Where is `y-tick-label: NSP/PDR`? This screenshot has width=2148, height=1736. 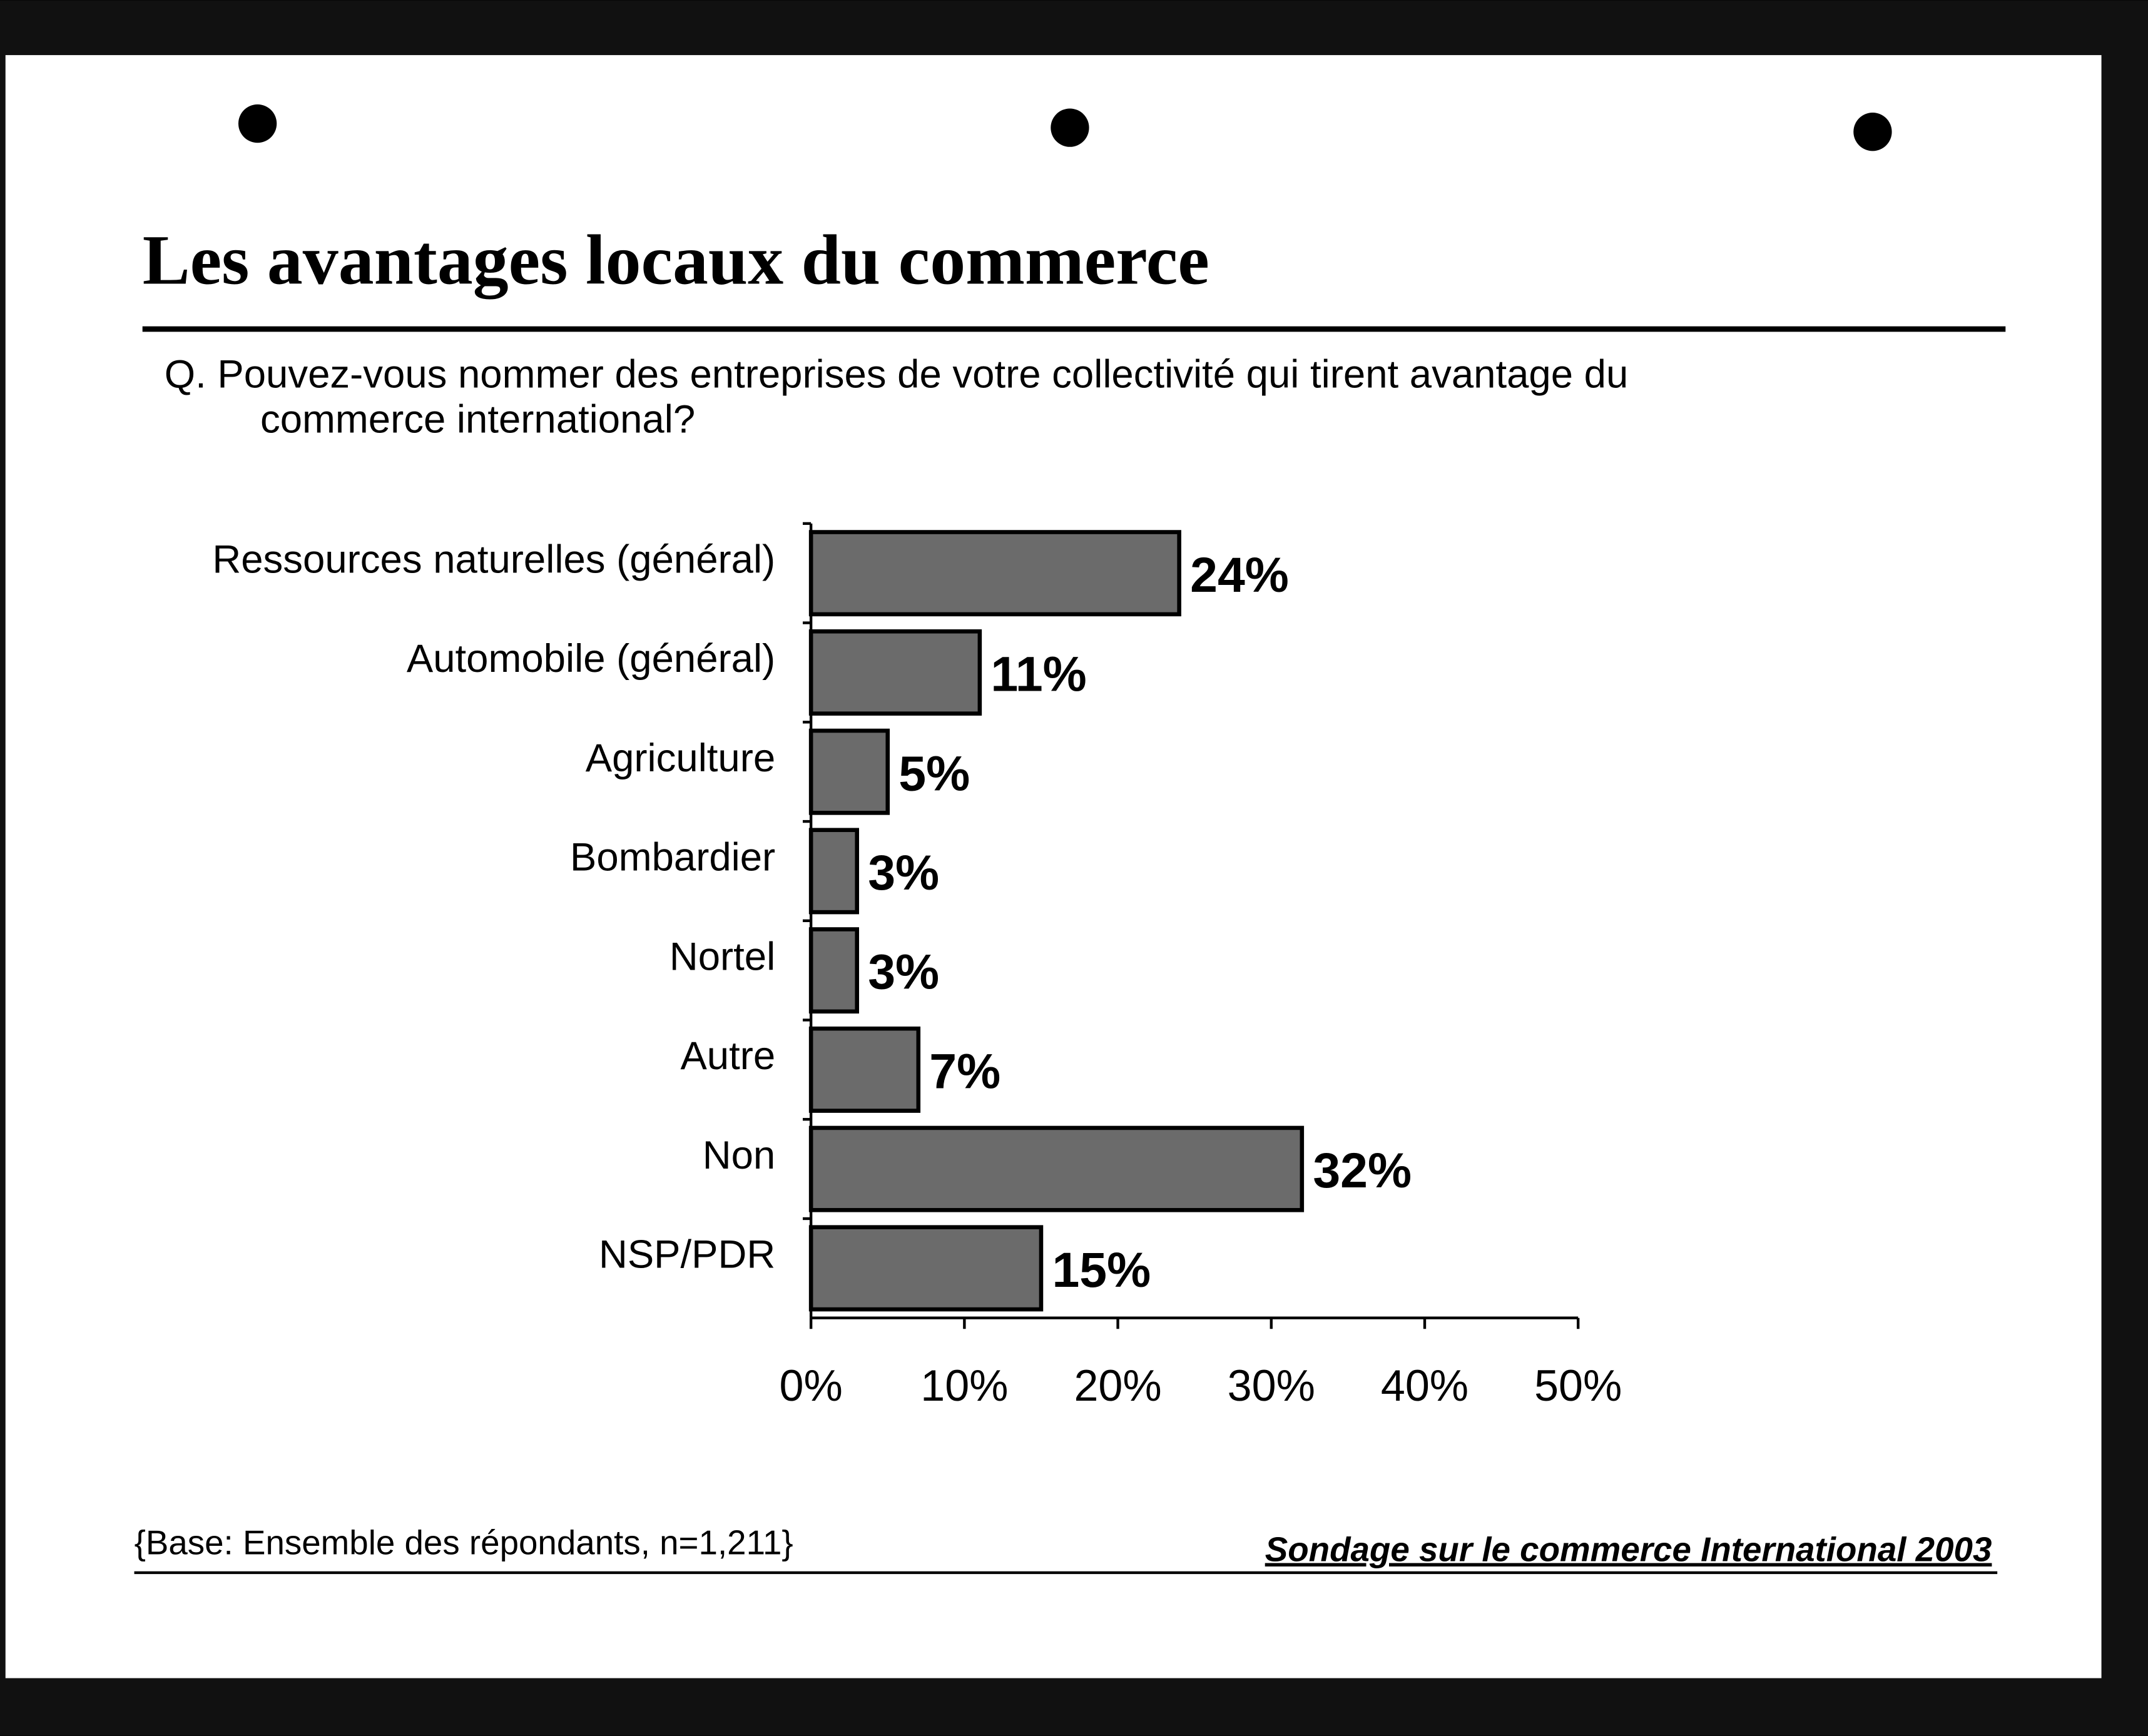
y-tick-label: NSP/PDR is located at coordinates (687, 1255).